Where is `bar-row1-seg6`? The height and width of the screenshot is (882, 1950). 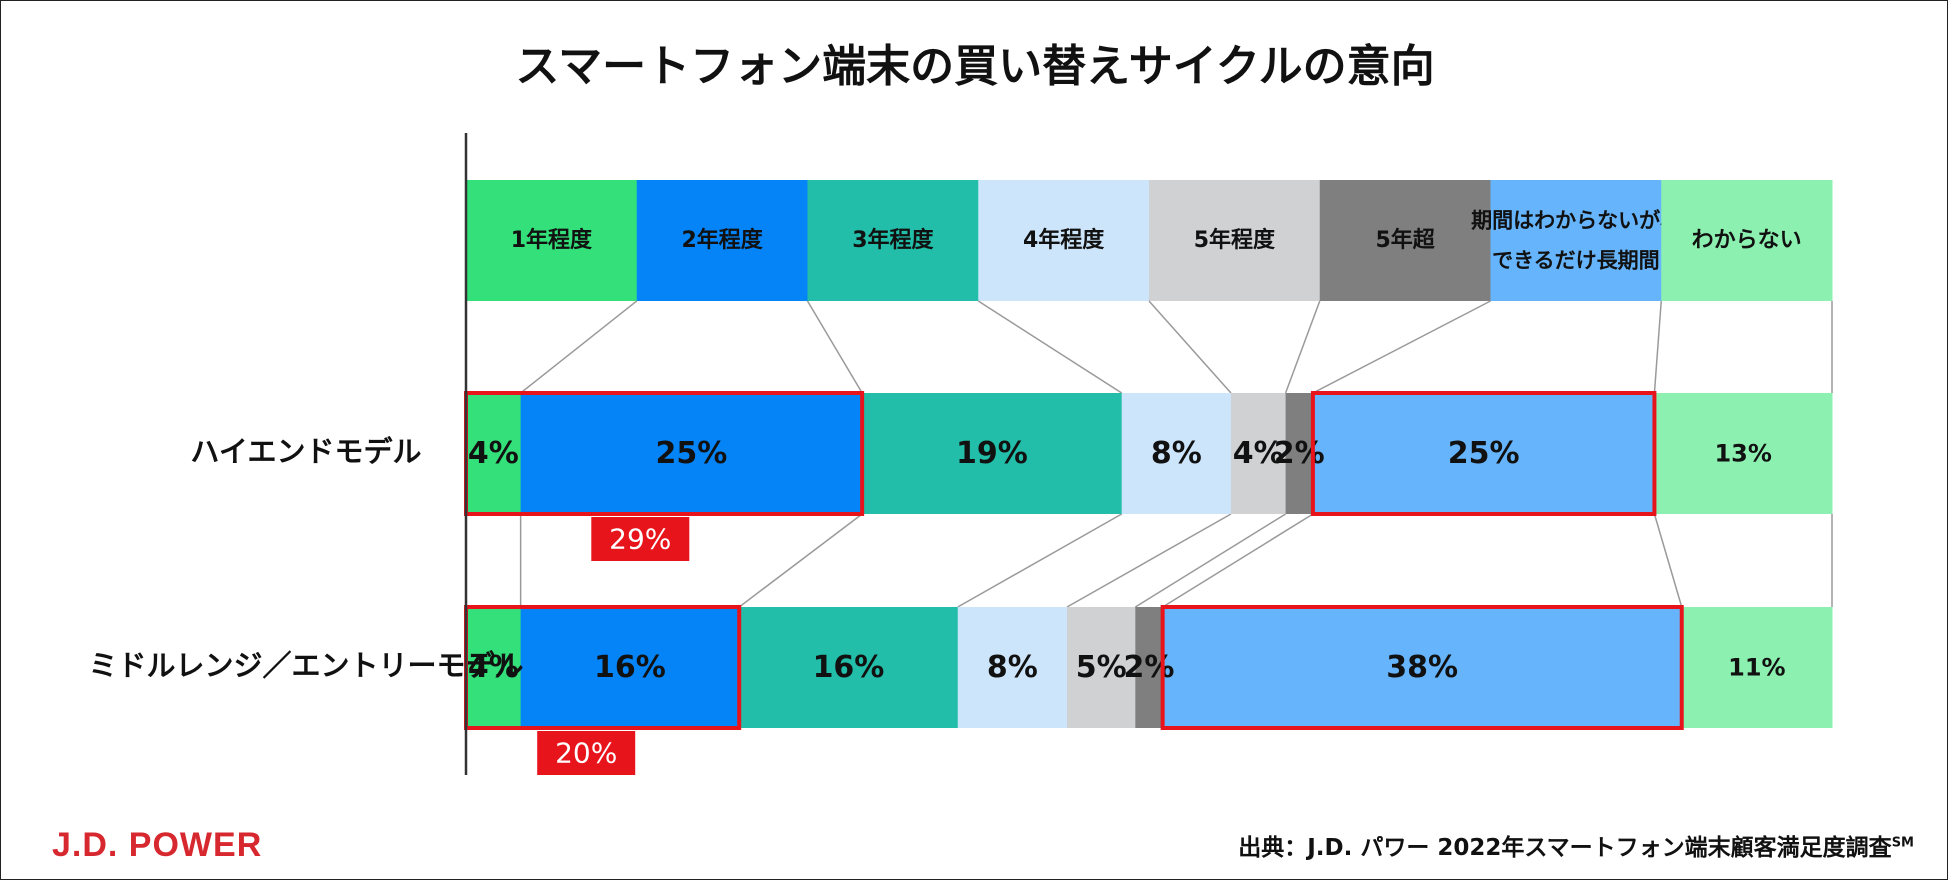 bar-row1-seg6 is located at coordinates (1299, 453).